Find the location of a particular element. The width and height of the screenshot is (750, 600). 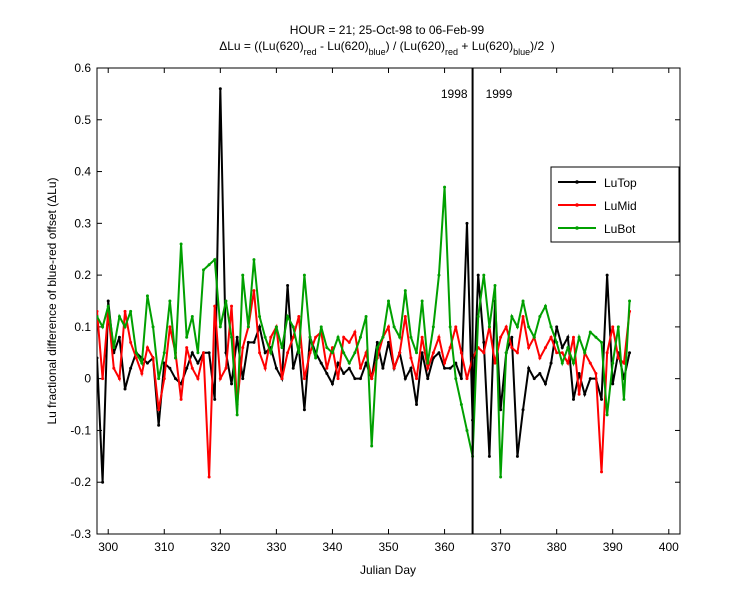

x-tick-label: 350 is located at coordinates (388, 547).